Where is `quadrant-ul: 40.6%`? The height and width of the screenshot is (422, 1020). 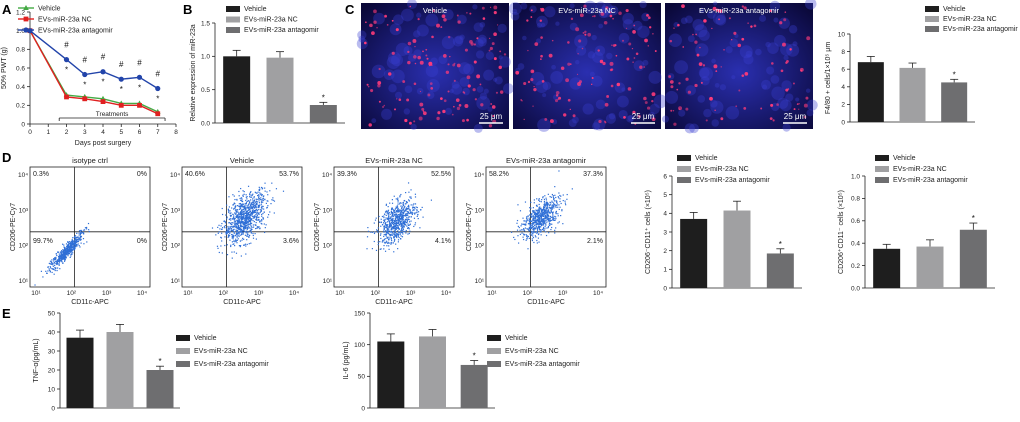
quadrant-ul: 40.6% is located at coordinates (195, 174).